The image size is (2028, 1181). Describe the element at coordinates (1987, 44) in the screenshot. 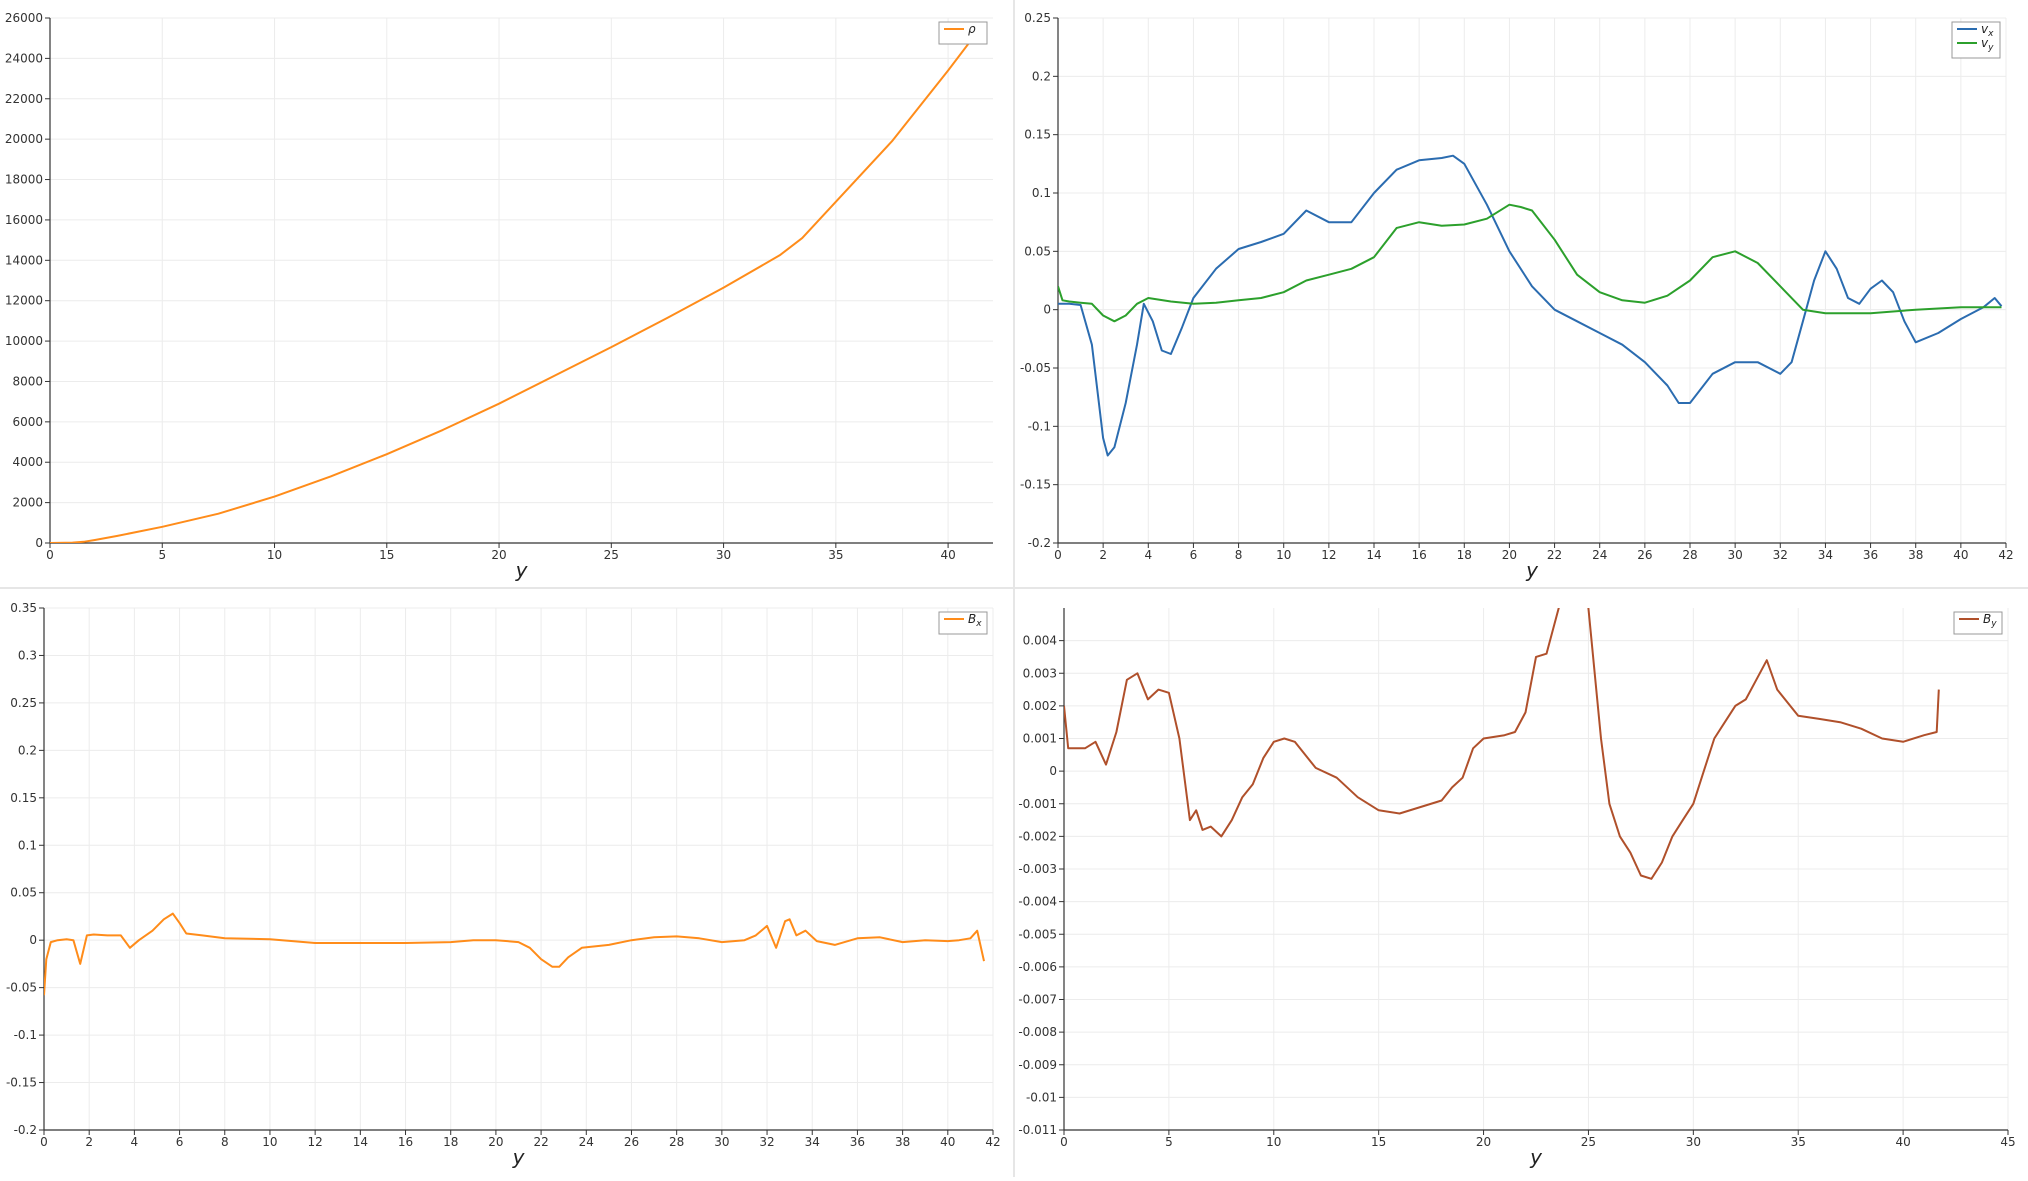

I see `legend-label: vy` at that location.